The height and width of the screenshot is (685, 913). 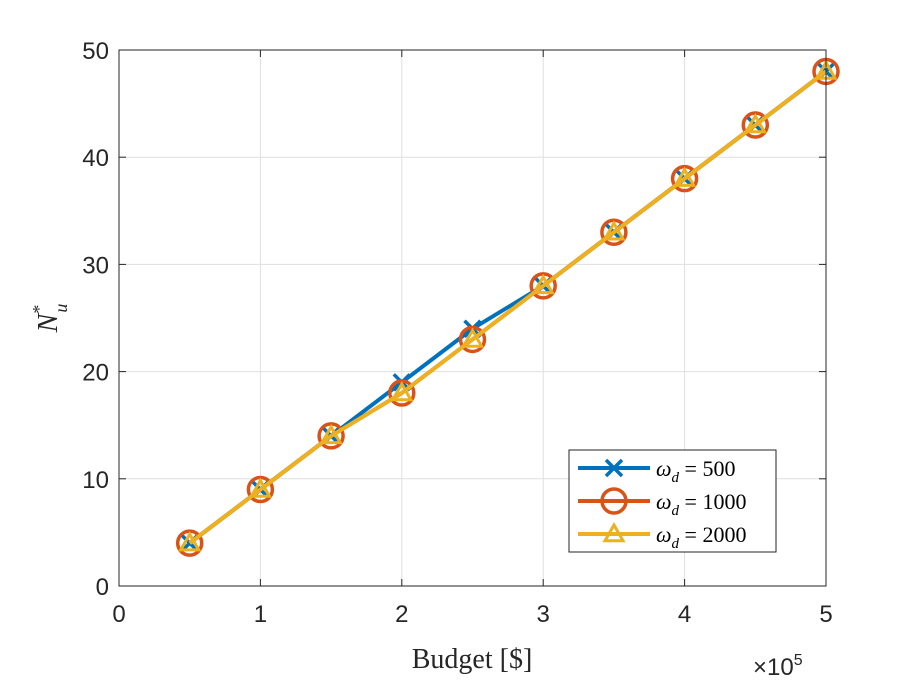 I want to click on x-exponent-label: ×10⁵, so click(x=778, y=666).